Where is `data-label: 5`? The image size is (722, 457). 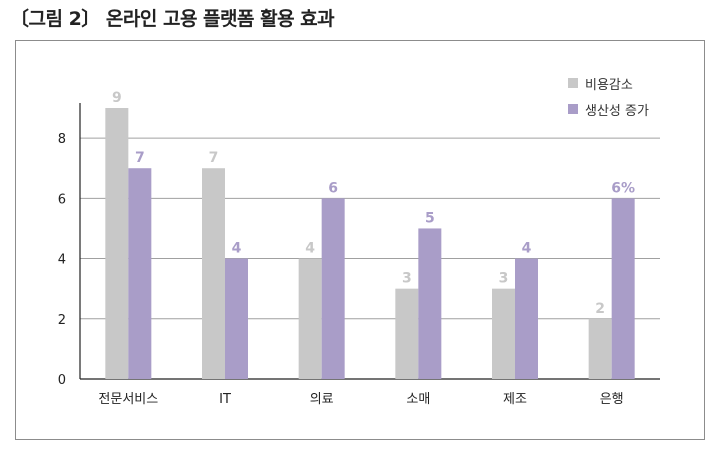
data-label: 5 is located at coordinates (430, 218).